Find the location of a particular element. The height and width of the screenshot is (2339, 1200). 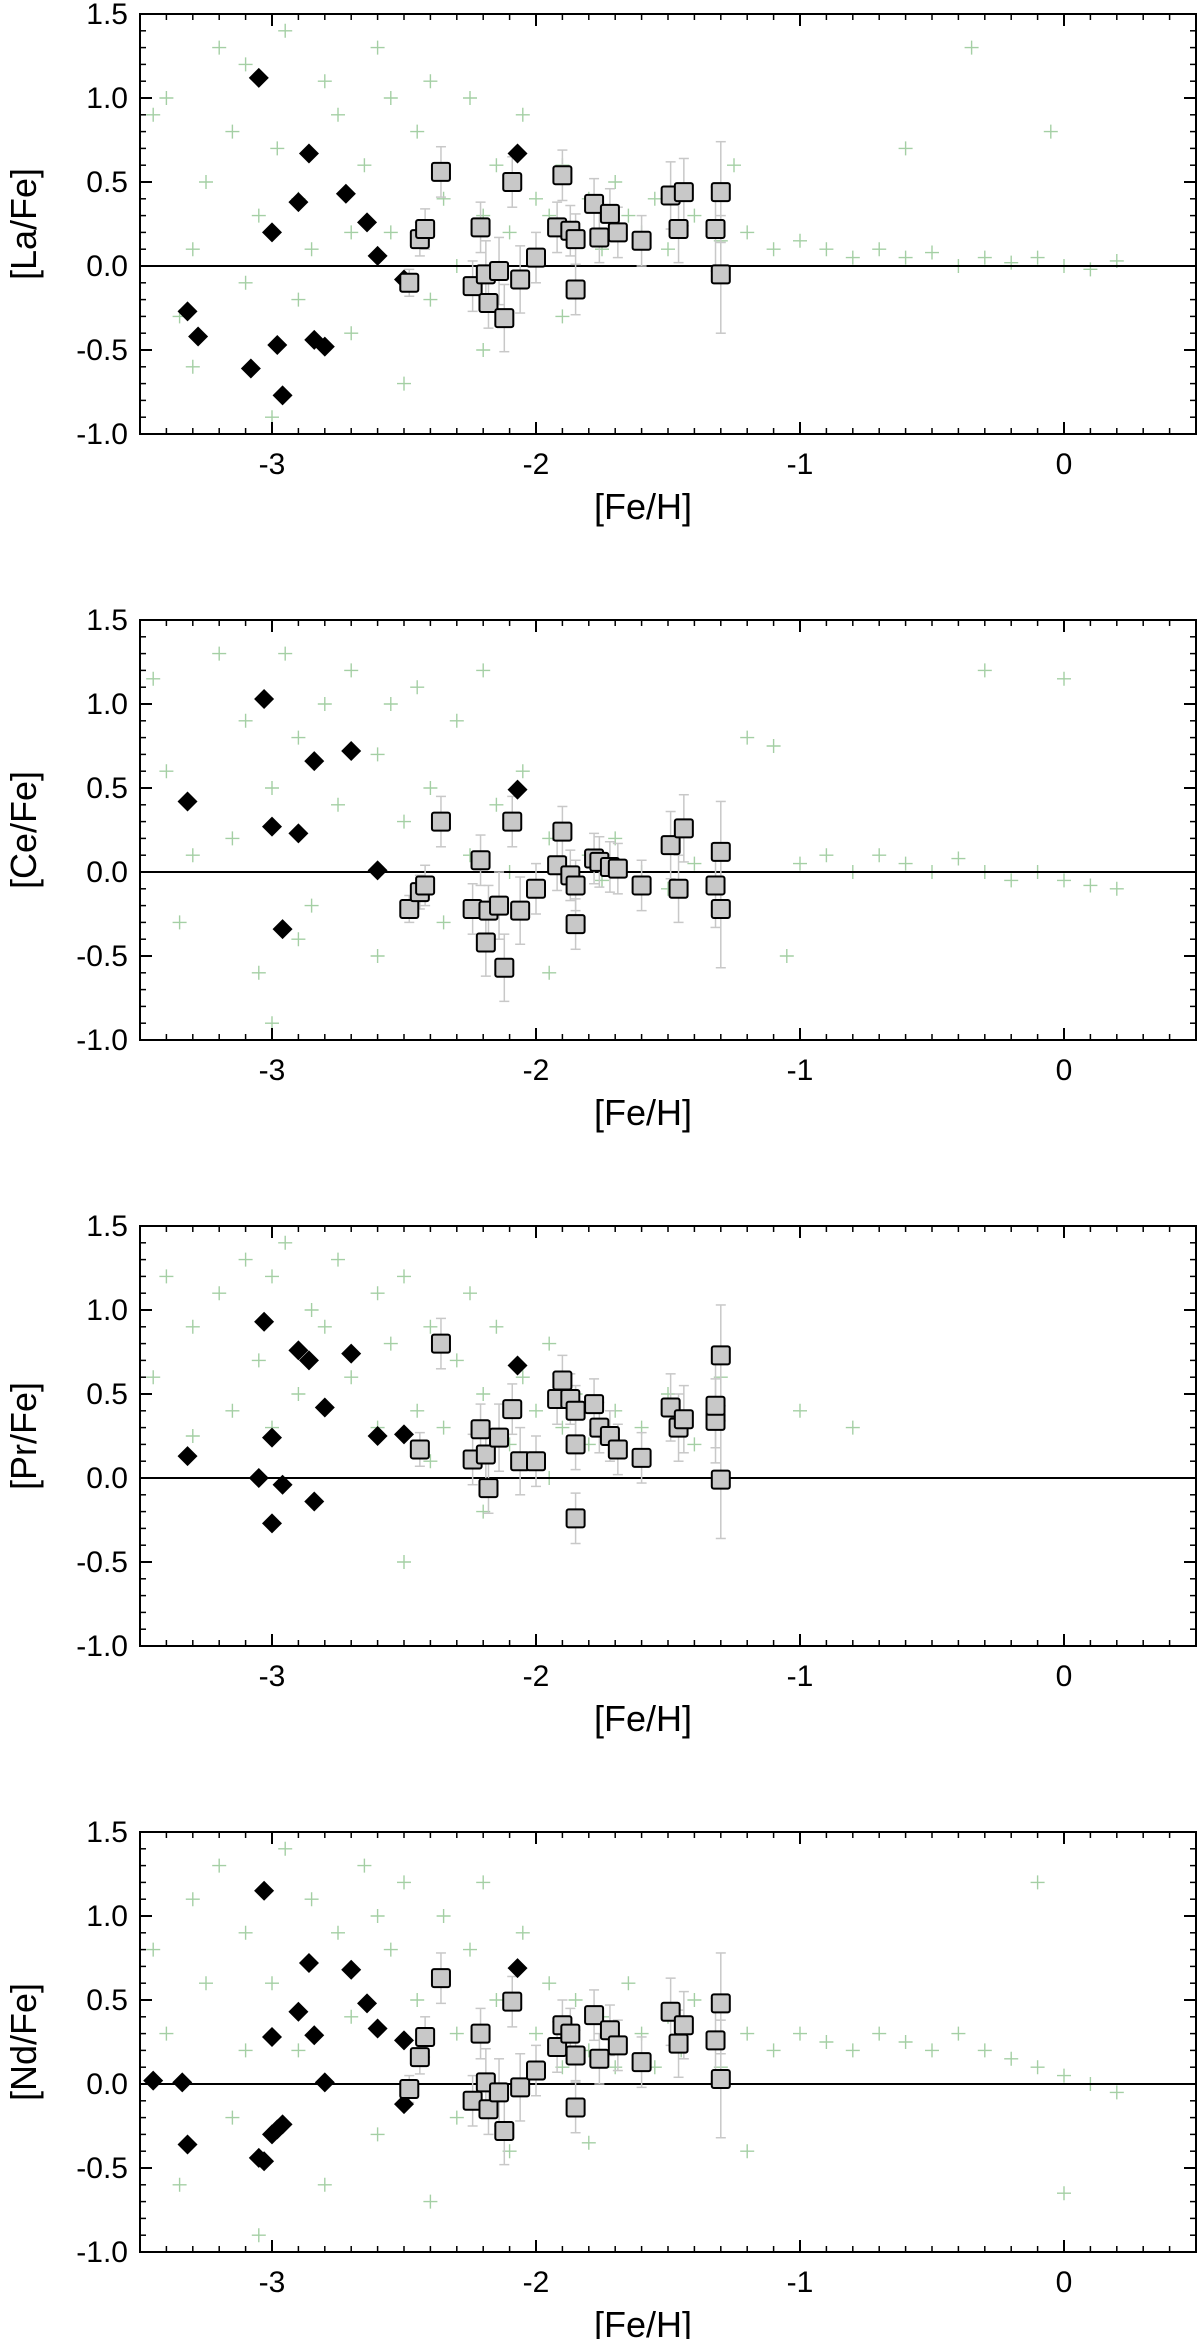

x-tick-label: -1 is located at coordinates (800, 1676).